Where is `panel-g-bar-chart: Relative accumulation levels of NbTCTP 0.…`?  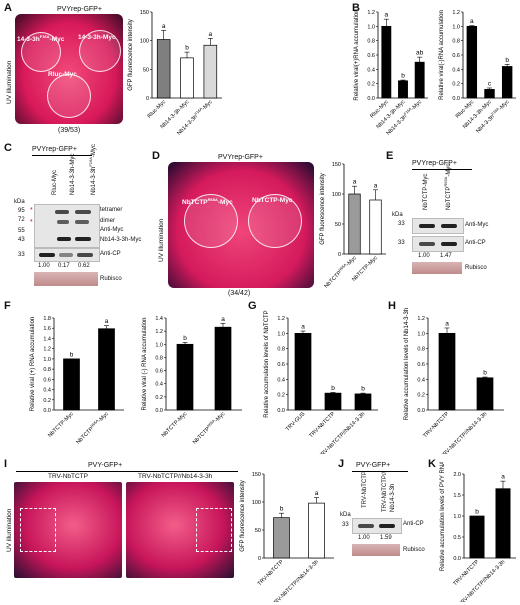
panel-g-bar-chart: Relative accumulation levels of NbTCTP 0.… is located at coordinates (321, 382).